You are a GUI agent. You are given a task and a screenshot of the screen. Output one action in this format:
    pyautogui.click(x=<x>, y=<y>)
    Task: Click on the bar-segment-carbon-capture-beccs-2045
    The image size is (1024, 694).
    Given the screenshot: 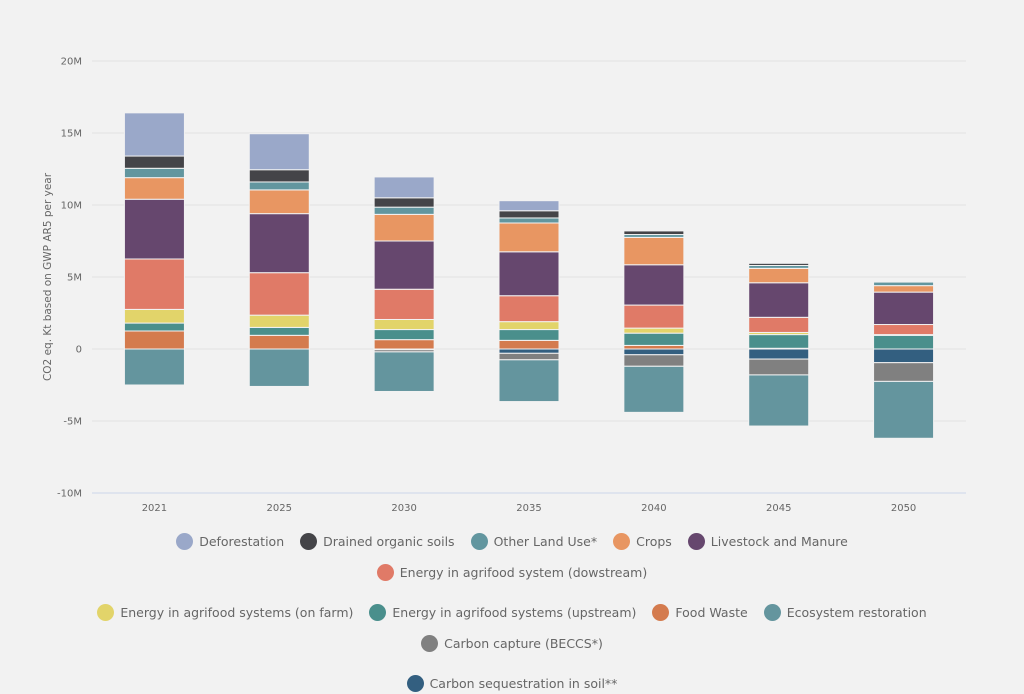 What is the action you would take?
    pyautogui.click(x=779, y=367)
    